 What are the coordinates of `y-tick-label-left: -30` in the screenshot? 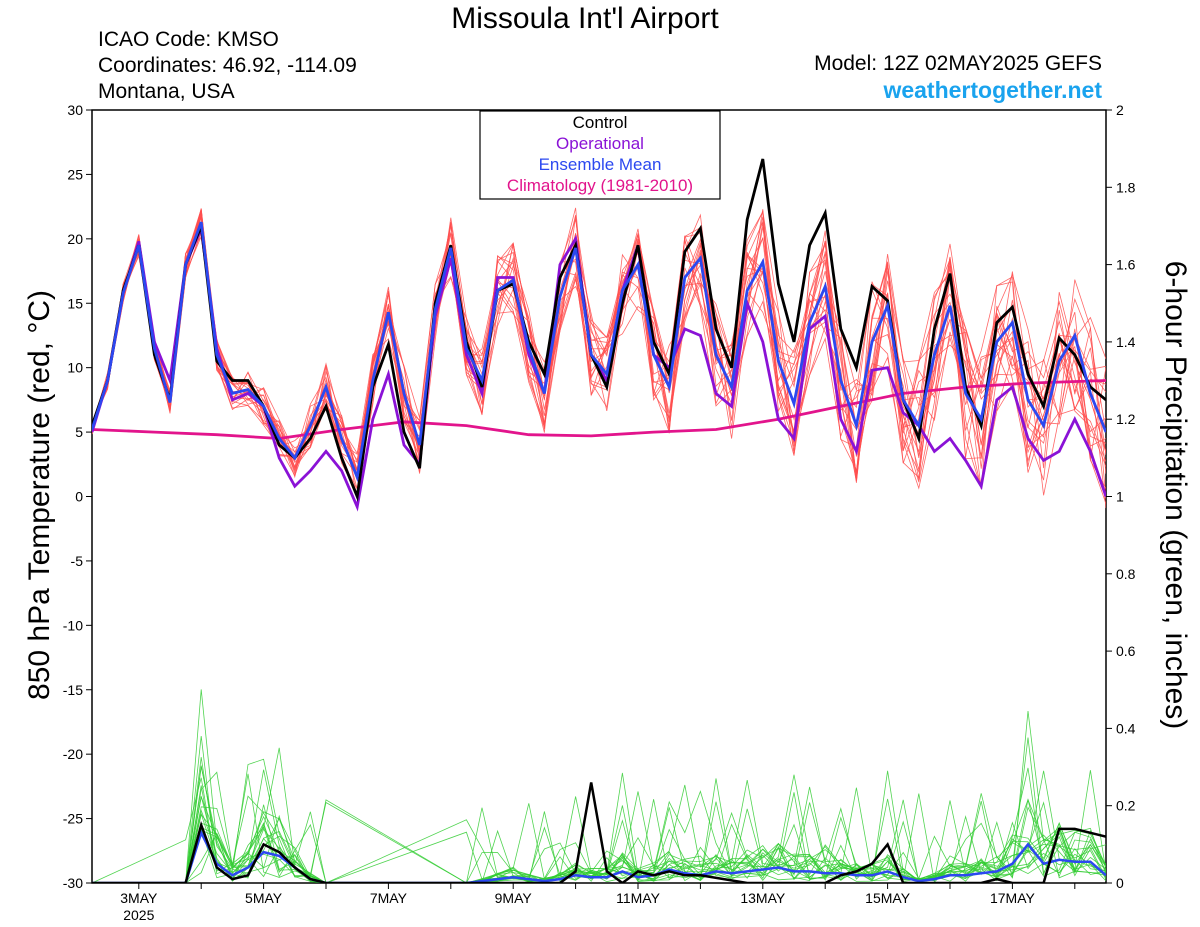 It's located at (73, 883).